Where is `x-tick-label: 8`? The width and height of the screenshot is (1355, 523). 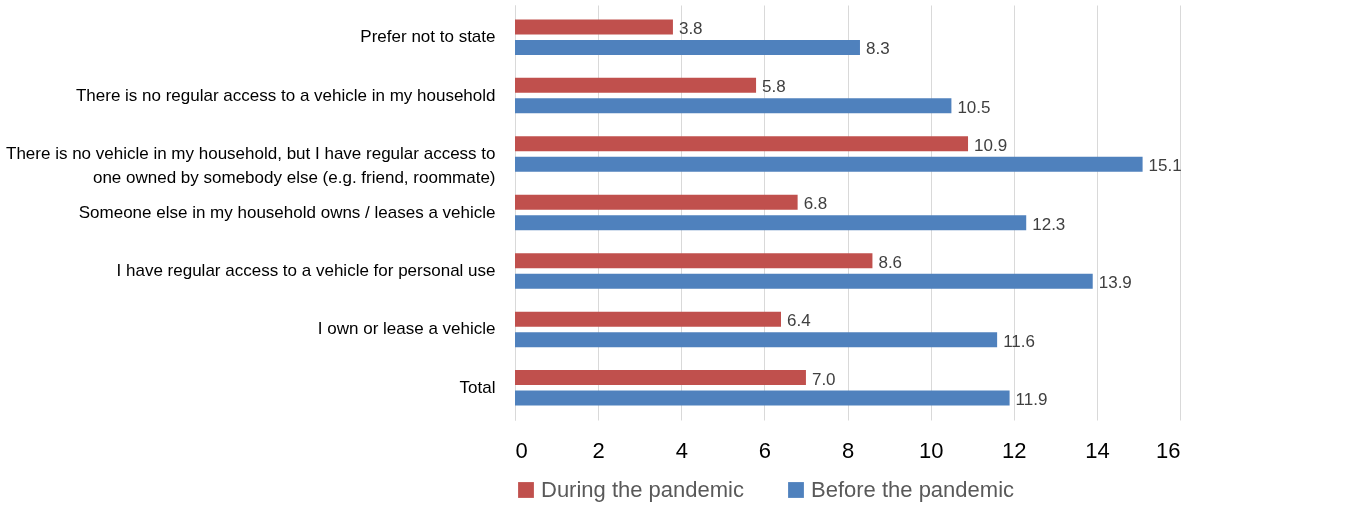 x-tick-label: 8 is located at coordinates (848, 450).